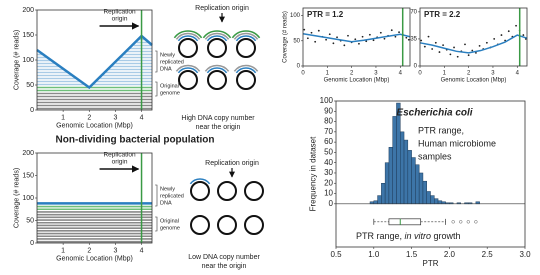 The width and height of the screenshot is (540, 275). I want to click on origin-label: Replication, so click(119, 12).